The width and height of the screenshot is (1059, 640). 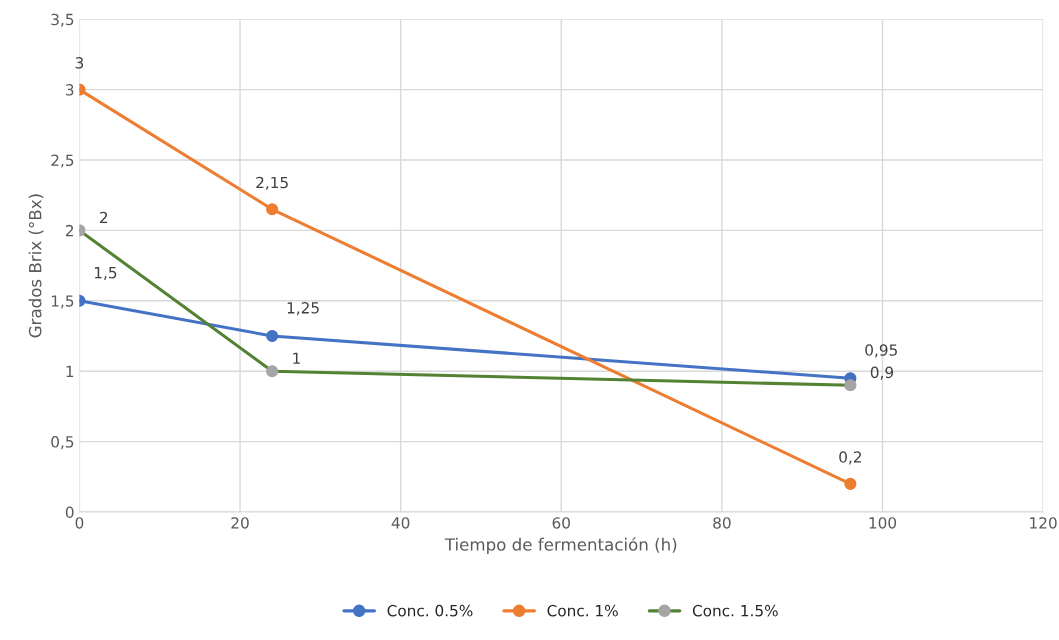 I want to click on legend-label: Conc. 1%, so click(x=582, y=610).